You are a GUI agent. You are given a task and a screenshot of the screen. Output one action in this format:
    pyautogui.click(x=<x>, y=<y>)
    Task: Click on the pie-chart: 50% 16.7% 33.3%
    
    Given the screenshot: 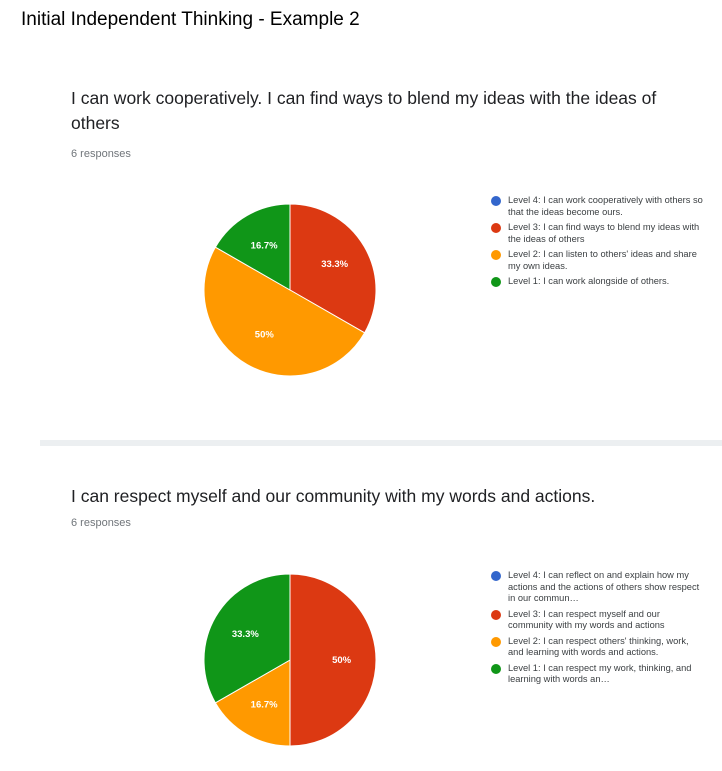 What is the action you would take?
    pyautogui.click(x=290, y=660)
    